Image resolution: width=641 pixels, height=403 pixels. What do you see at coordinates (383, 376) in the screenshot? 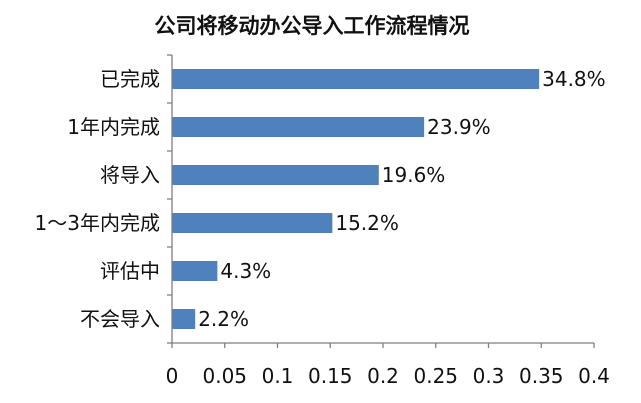
I see `x-tick-label: 0.2` at bounding box center [383, 376].